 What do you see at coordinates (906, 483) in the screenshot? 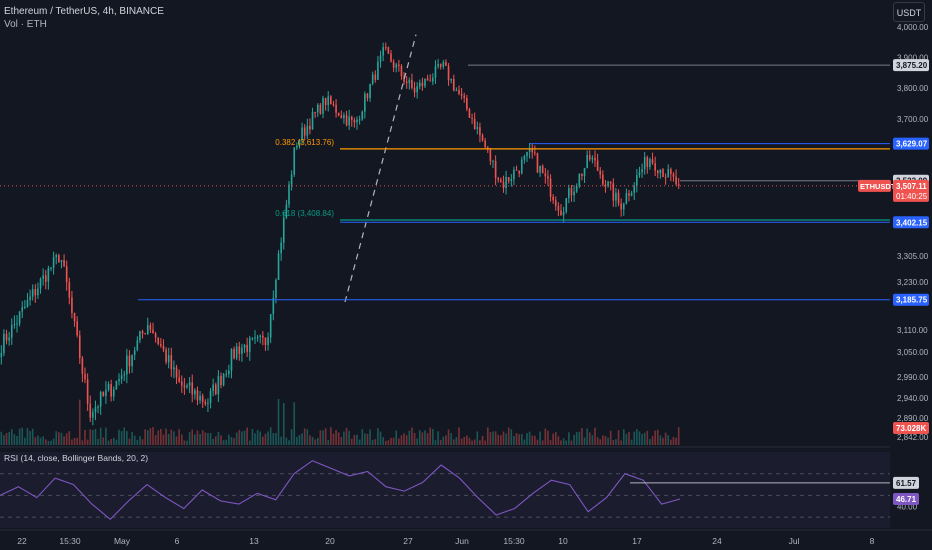
I see `rsi-level-tag: 61.57` at bounding box center [906, 483].